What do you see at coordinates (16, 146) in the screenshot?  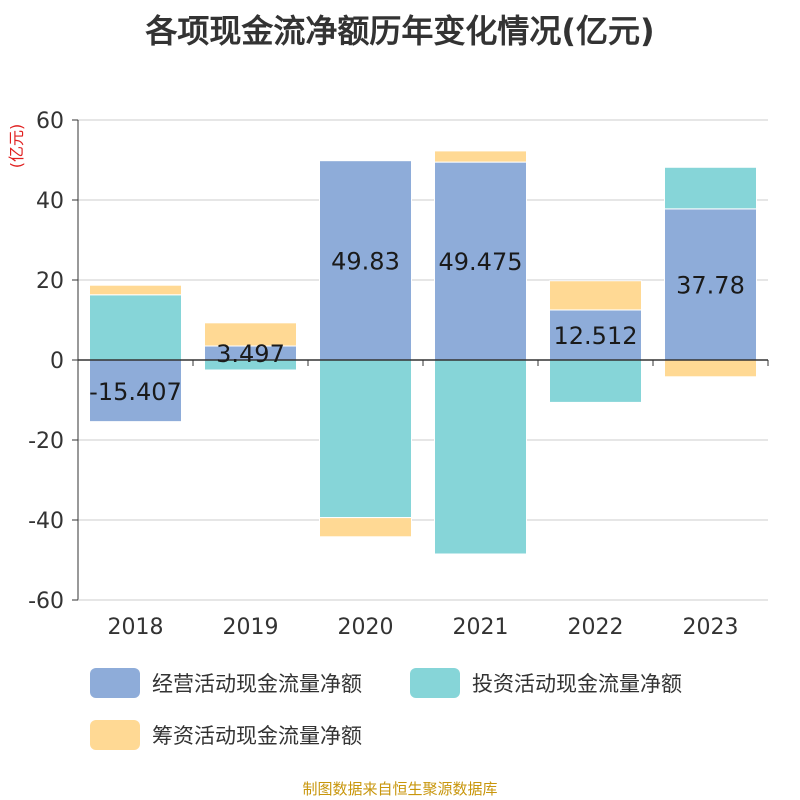 I see `y-axis-label: (亿元)` at bounding box center [16, 146].